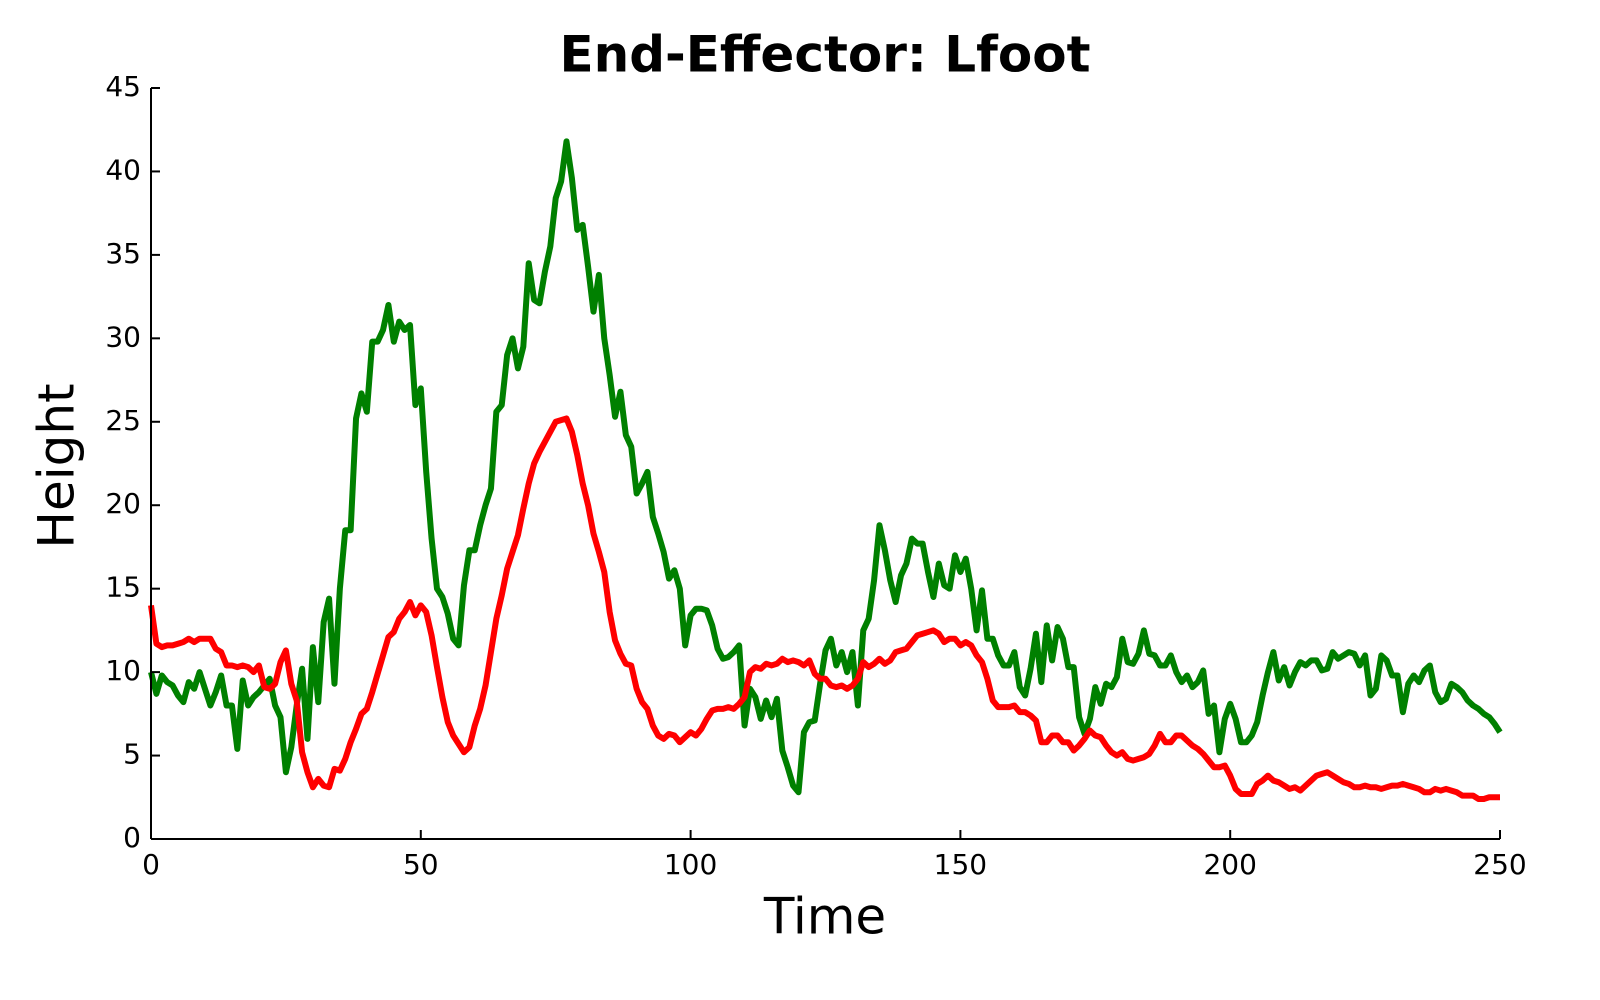 Image resolution: width=1600 pixels, height=1000 pixels. Describe the element at coordinates (1229, 864) in the screenshot. I see `x-tick-label: 200` at that location.